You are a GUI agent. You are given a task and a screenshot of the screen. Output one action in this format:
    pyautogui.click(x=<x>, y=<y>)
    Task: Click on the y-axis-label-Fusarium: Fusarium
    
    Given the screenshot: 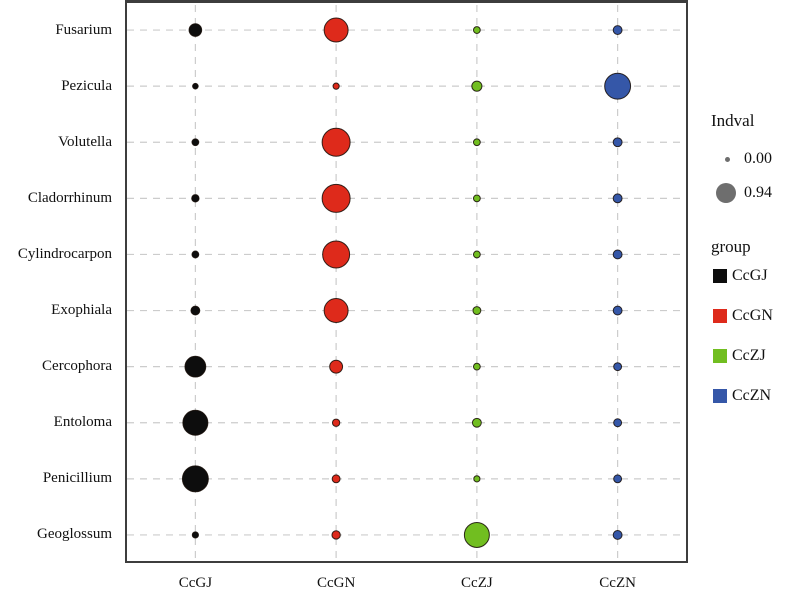 What is the action you would take?
    pyautogui.click(x=83, y=29)
    